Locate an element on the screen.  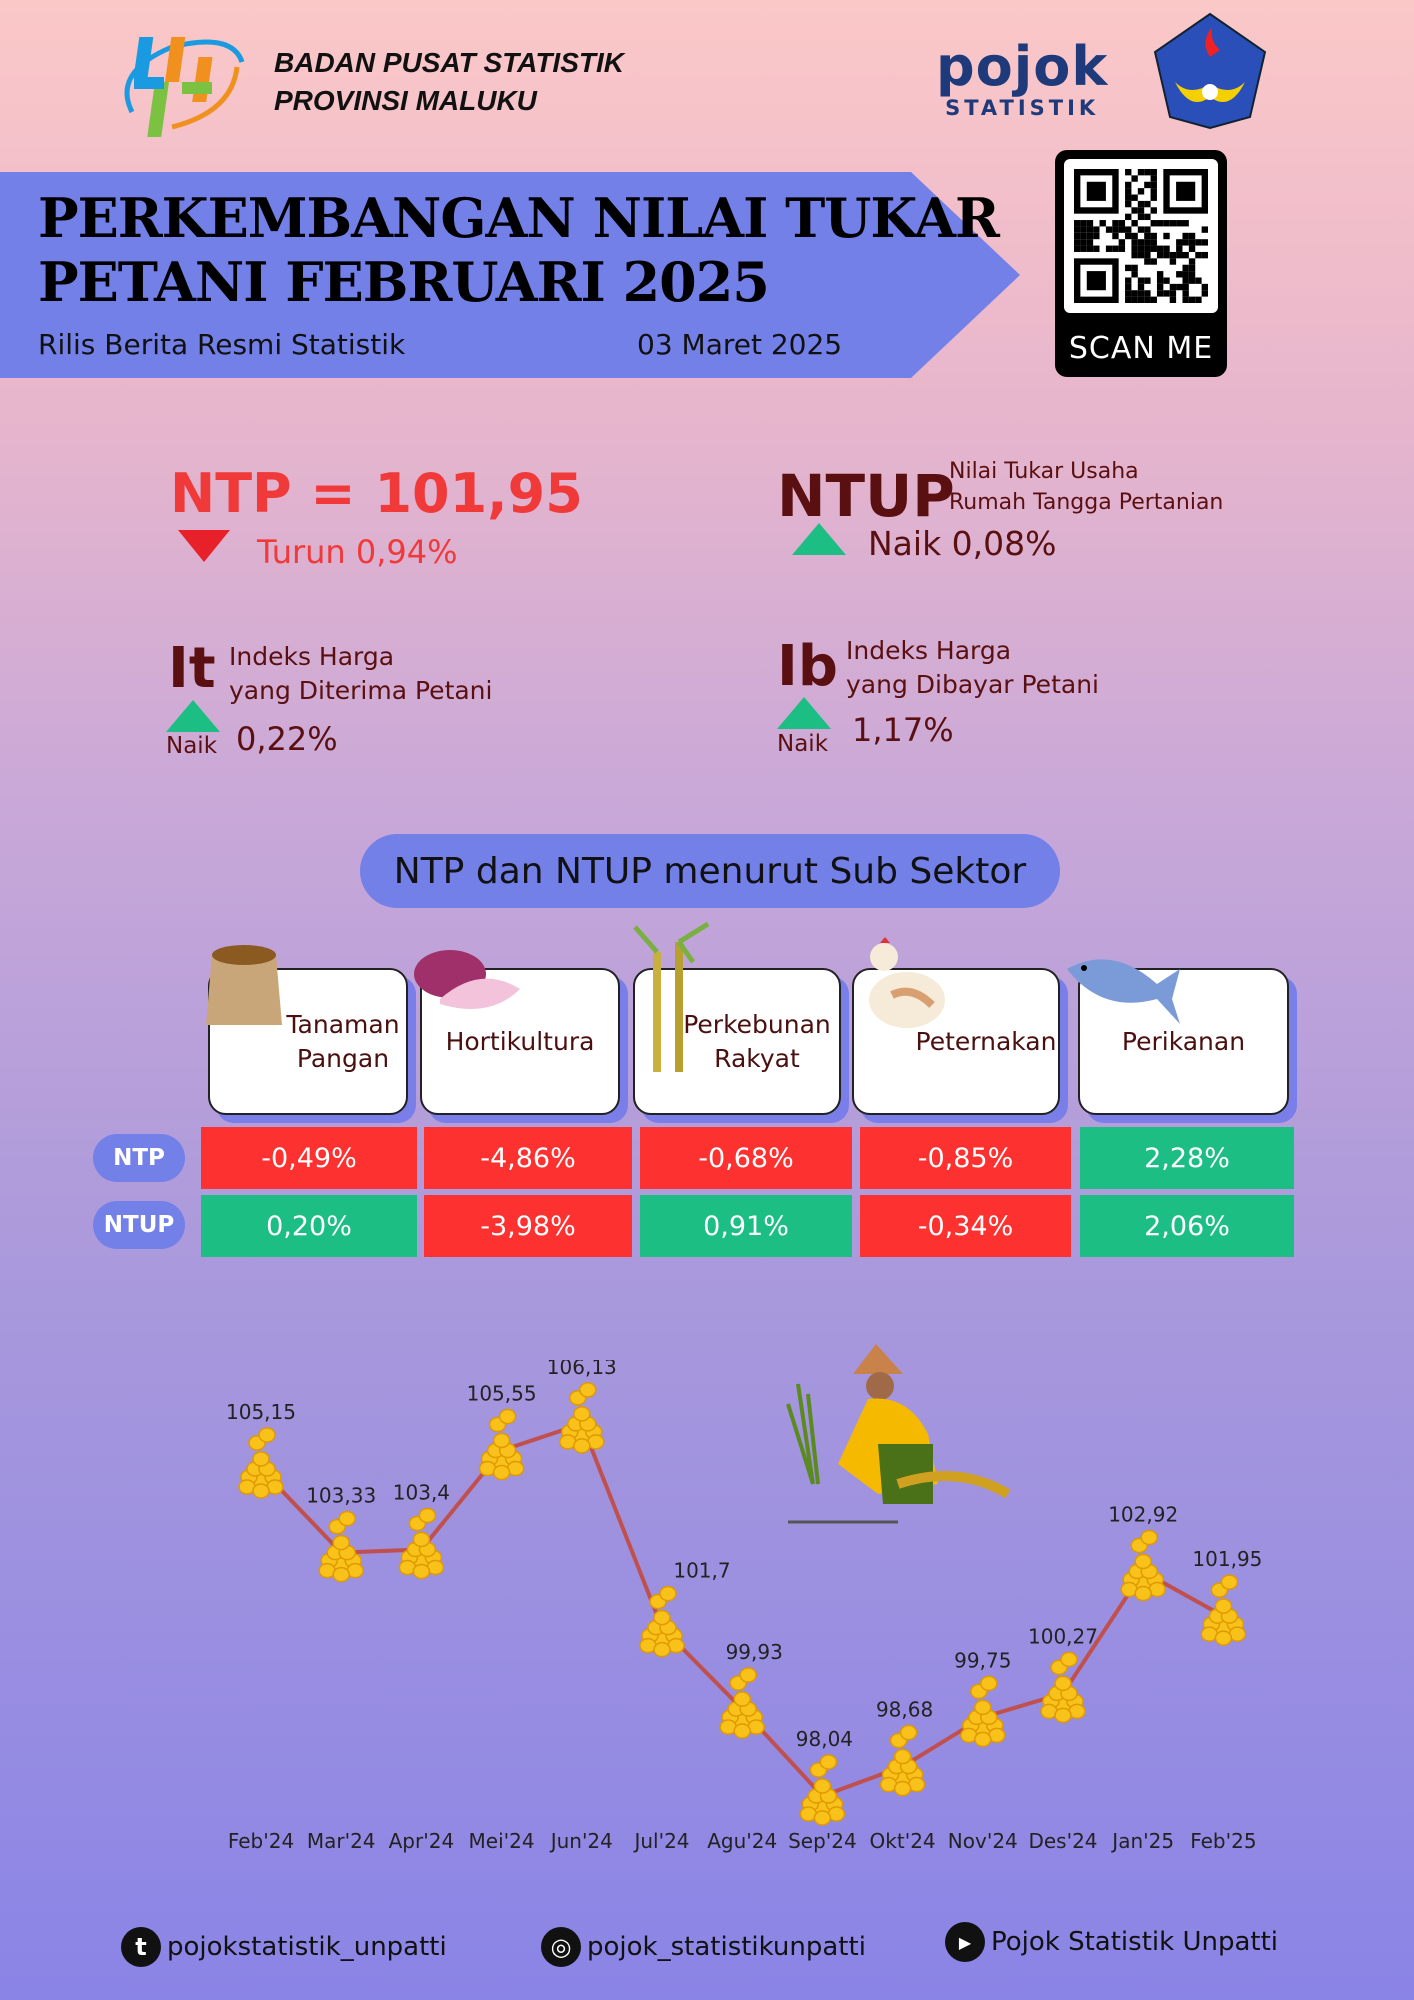
x-tick-label: Mei'24 is located at coordinates (502, 1841).